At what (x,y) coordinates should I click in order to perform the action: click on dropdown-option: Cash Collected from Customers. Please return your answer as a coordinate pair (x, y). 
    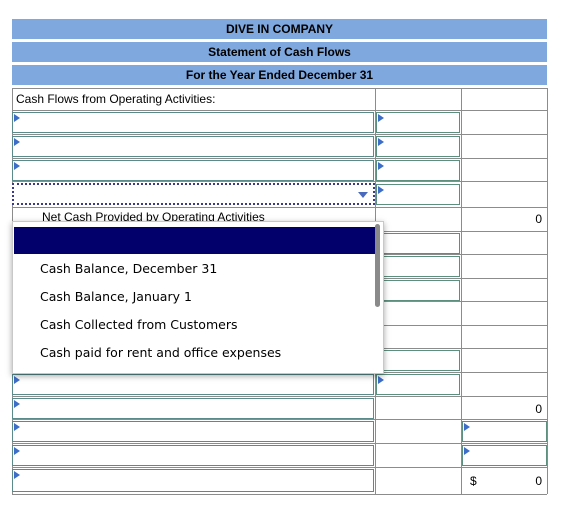
    Looking at the image, I should click on (139, 324).